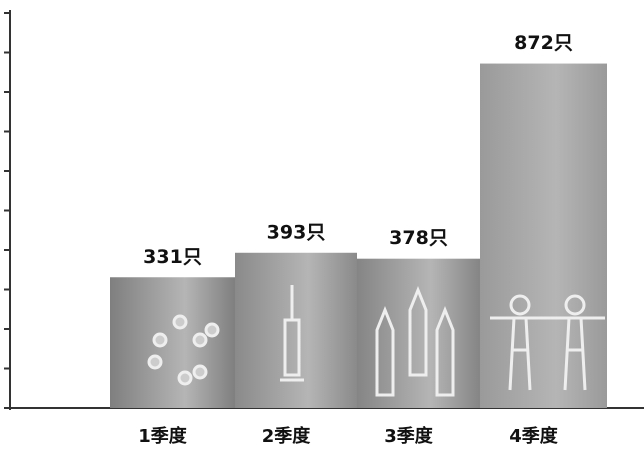 This screenshot has width=644, height=455. Describe the element at coordinates (409, 436) in the screenshot. I see `x-tick-label: 3季度` at that location.